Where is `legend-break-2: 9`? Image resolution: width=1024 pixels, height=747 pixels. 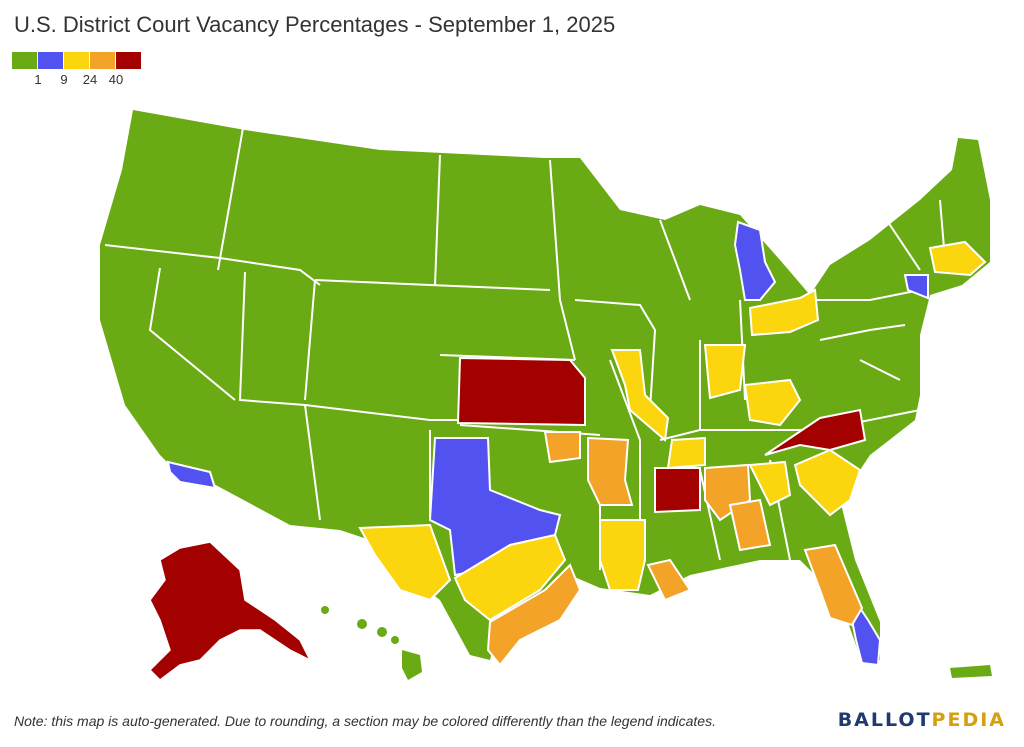 legend-break-2: 9 is located at coordinates (64, 79).